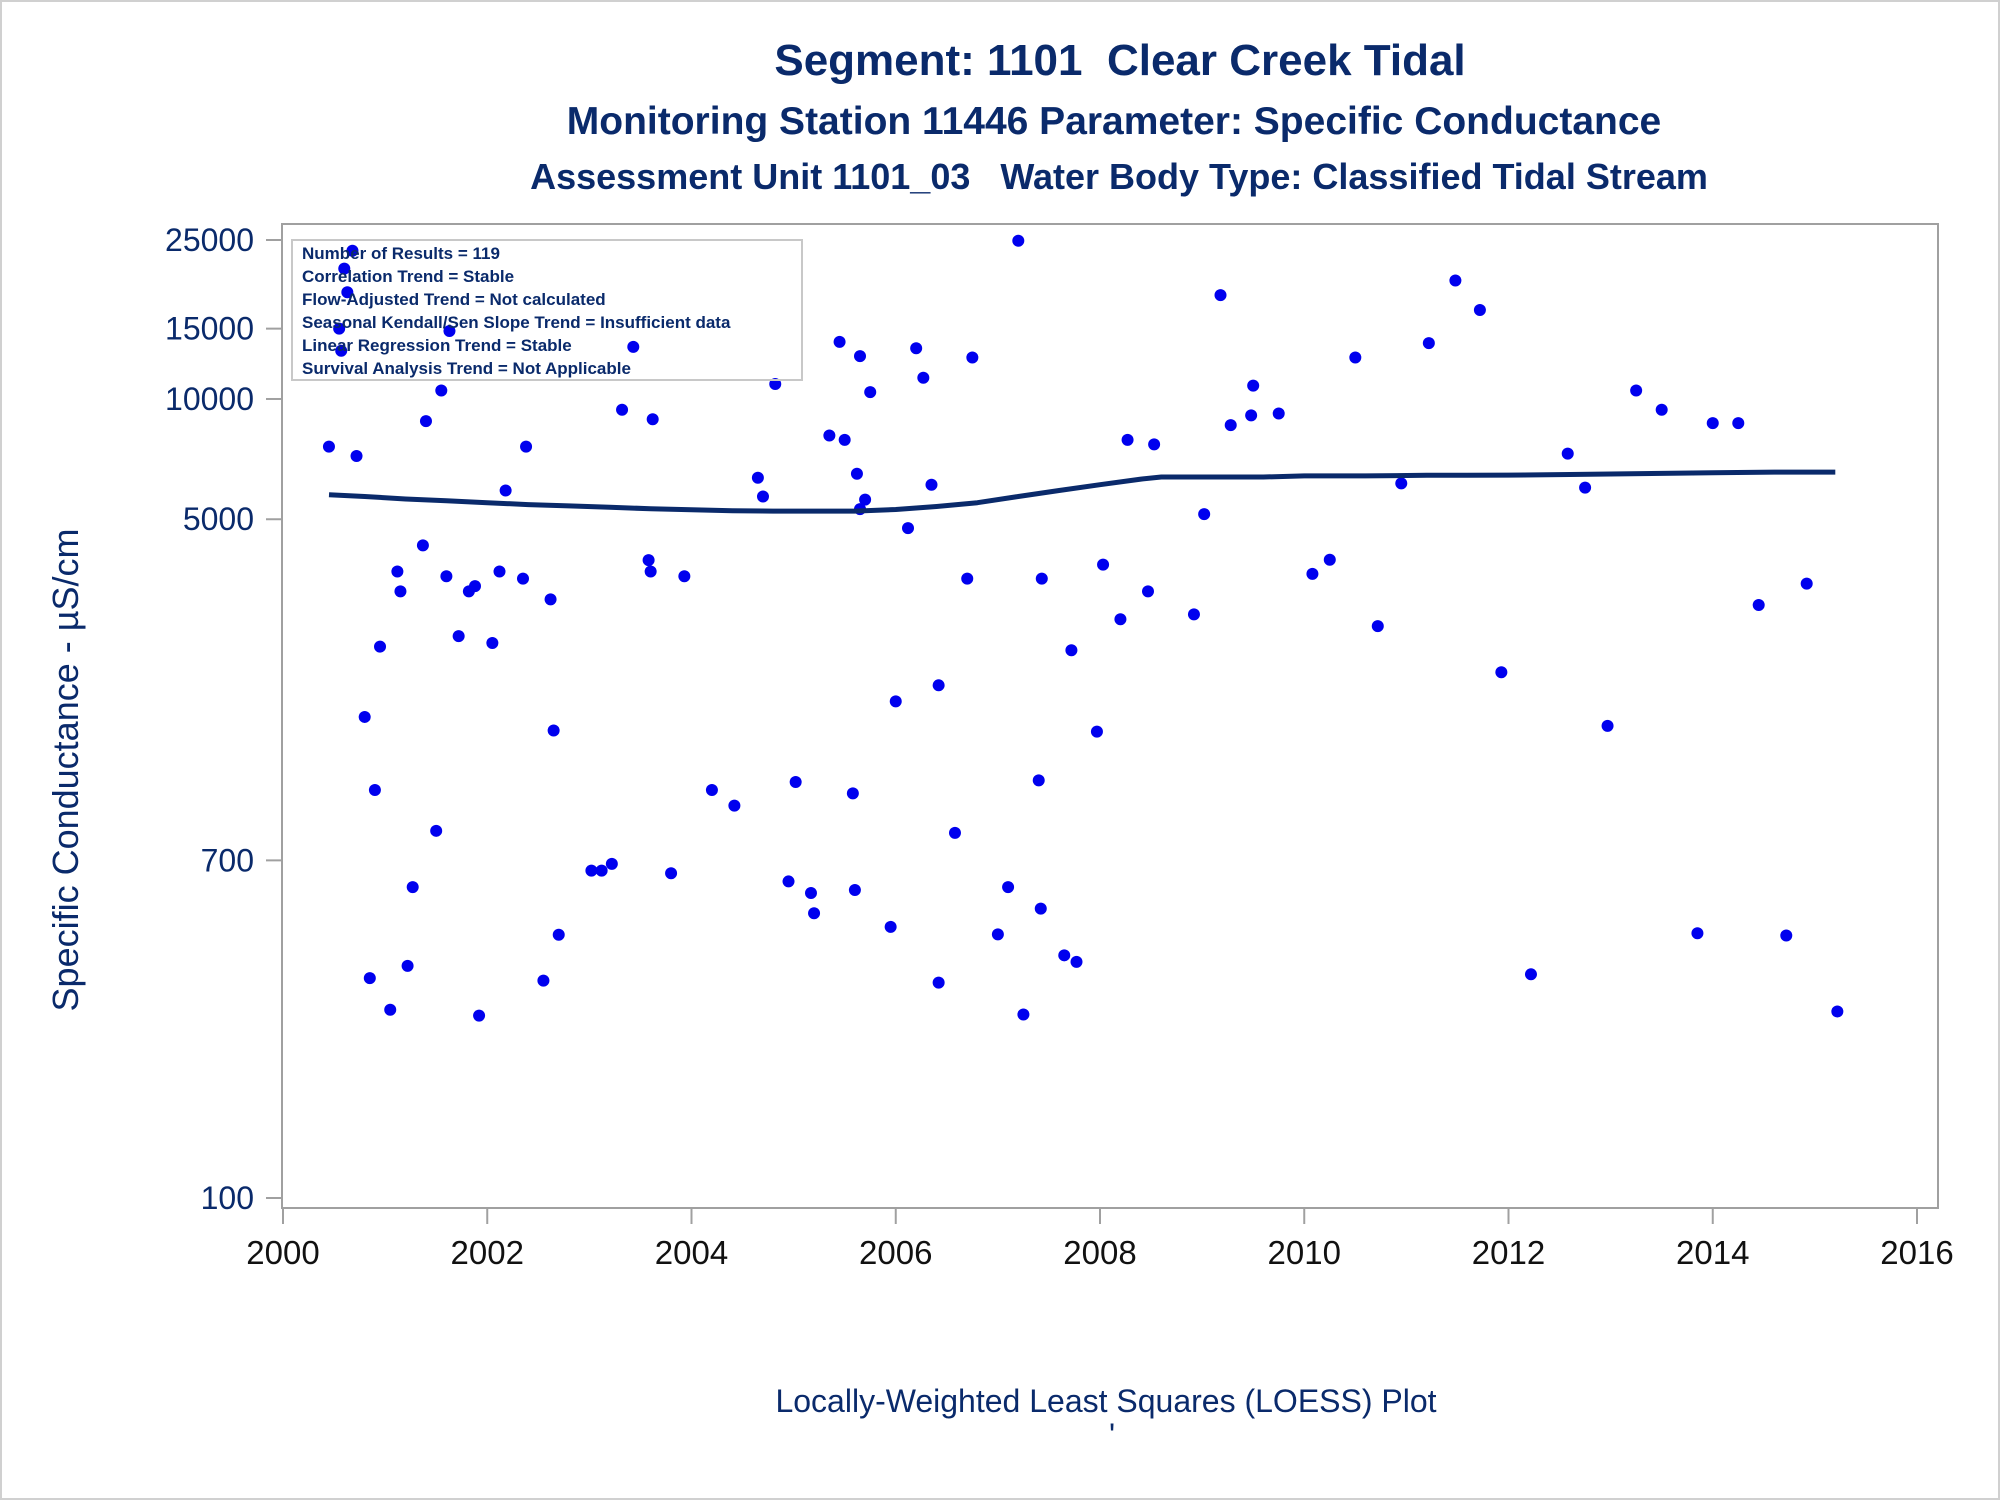  I want to click on trend-summary-line: Correlation Trend = Stable, so click(408, 276).